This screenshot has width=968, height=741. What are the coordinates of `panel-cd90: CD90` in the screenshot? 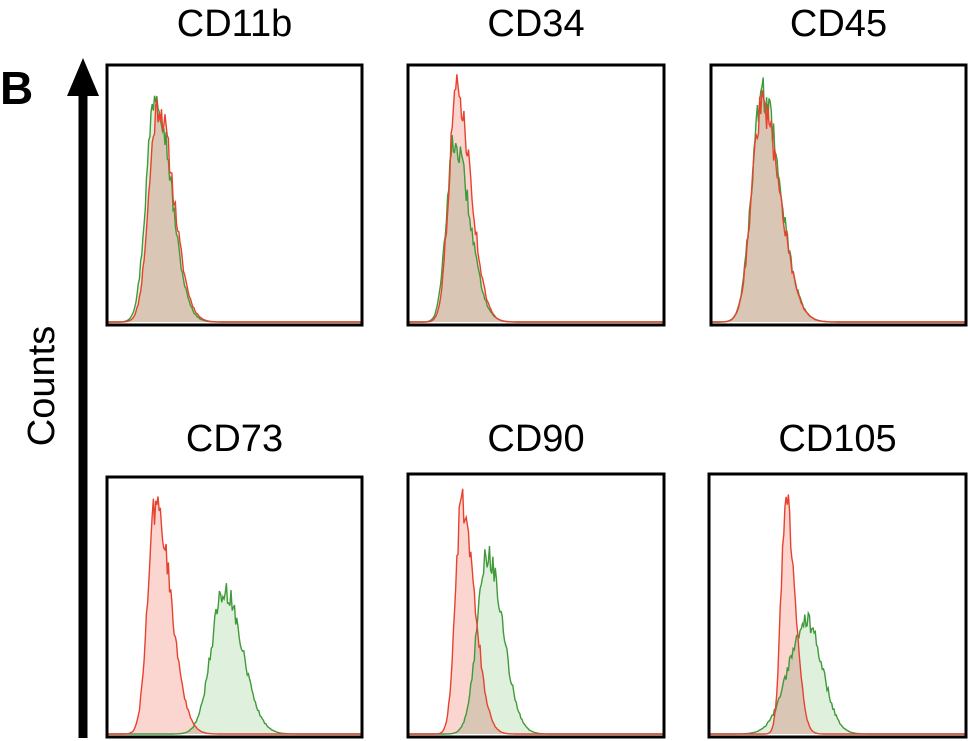 It's located at (536, 578).